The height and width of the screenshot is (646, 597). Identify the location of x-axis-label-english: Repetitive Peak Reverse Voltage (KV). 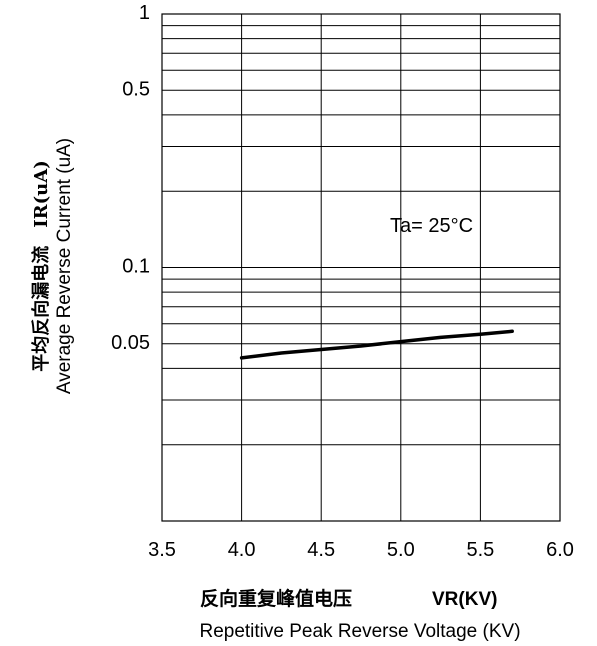
(359, 631).